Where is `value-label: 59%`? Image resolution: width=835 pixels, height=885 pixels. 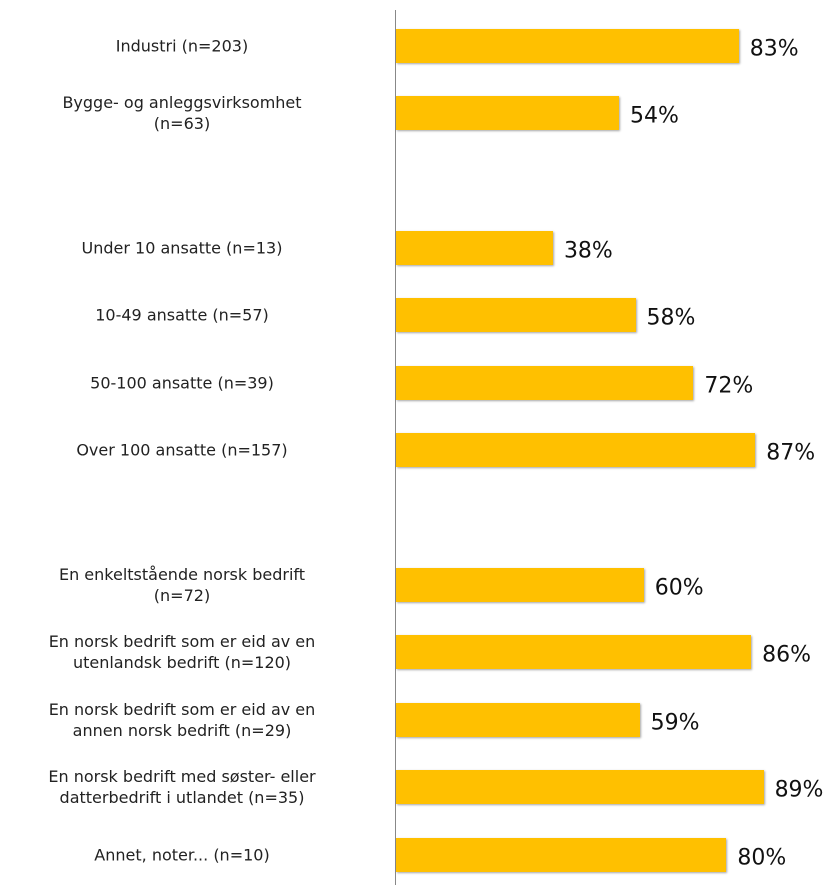 value-label: 59% is located at coordinates (675, 723).